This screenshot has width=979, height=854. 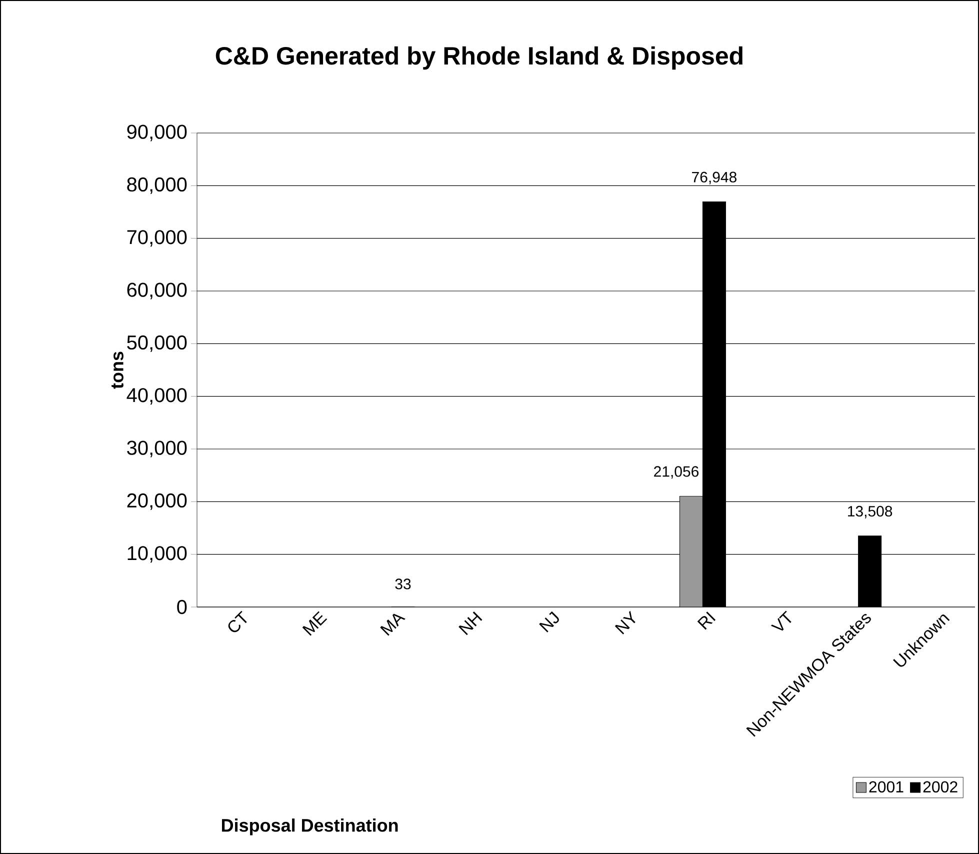 What do you see at coordinates (625, 622) in the screenshot?
I see `x-tick-label: NY` at bounding box center [625, 622].